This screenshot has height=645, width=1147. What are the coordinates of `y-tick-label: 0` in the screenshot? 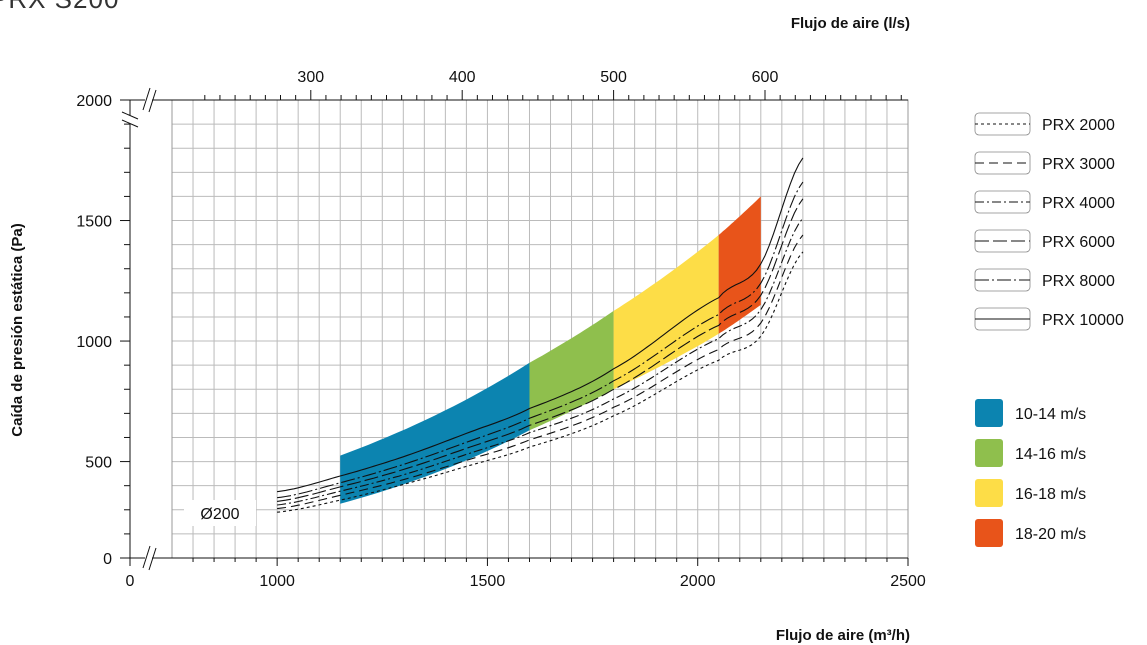 It's located at (107, 559).